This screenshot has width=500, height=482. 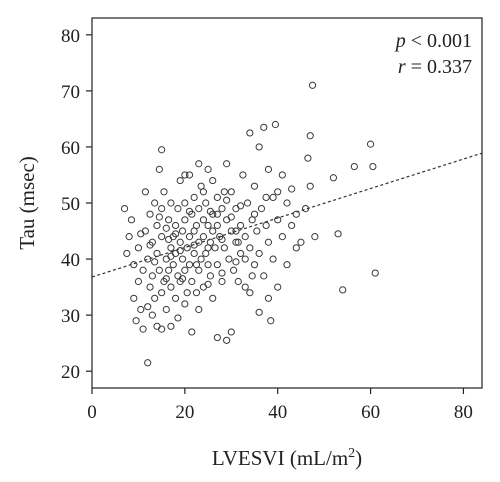 I want to click on y-tick-label: 70, so click(x=70, y=92).